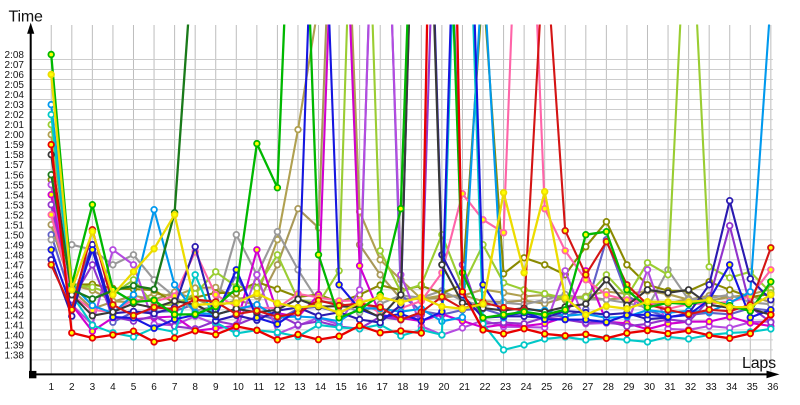 This screenshot has width=800, height=405. Describe the element at coordinates (732, 387) in the screenshot. I see `svg-text: 34` at that location.